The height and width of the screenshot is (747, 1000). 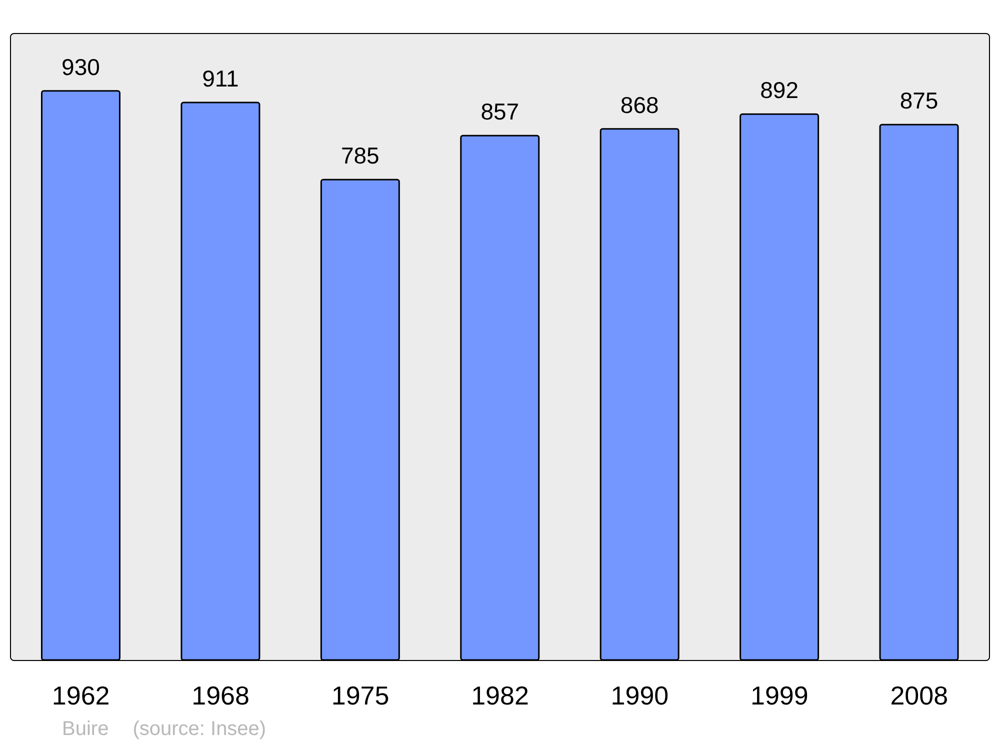 I want to click on x-tick-label: 1975, so click(x=360, y=695).